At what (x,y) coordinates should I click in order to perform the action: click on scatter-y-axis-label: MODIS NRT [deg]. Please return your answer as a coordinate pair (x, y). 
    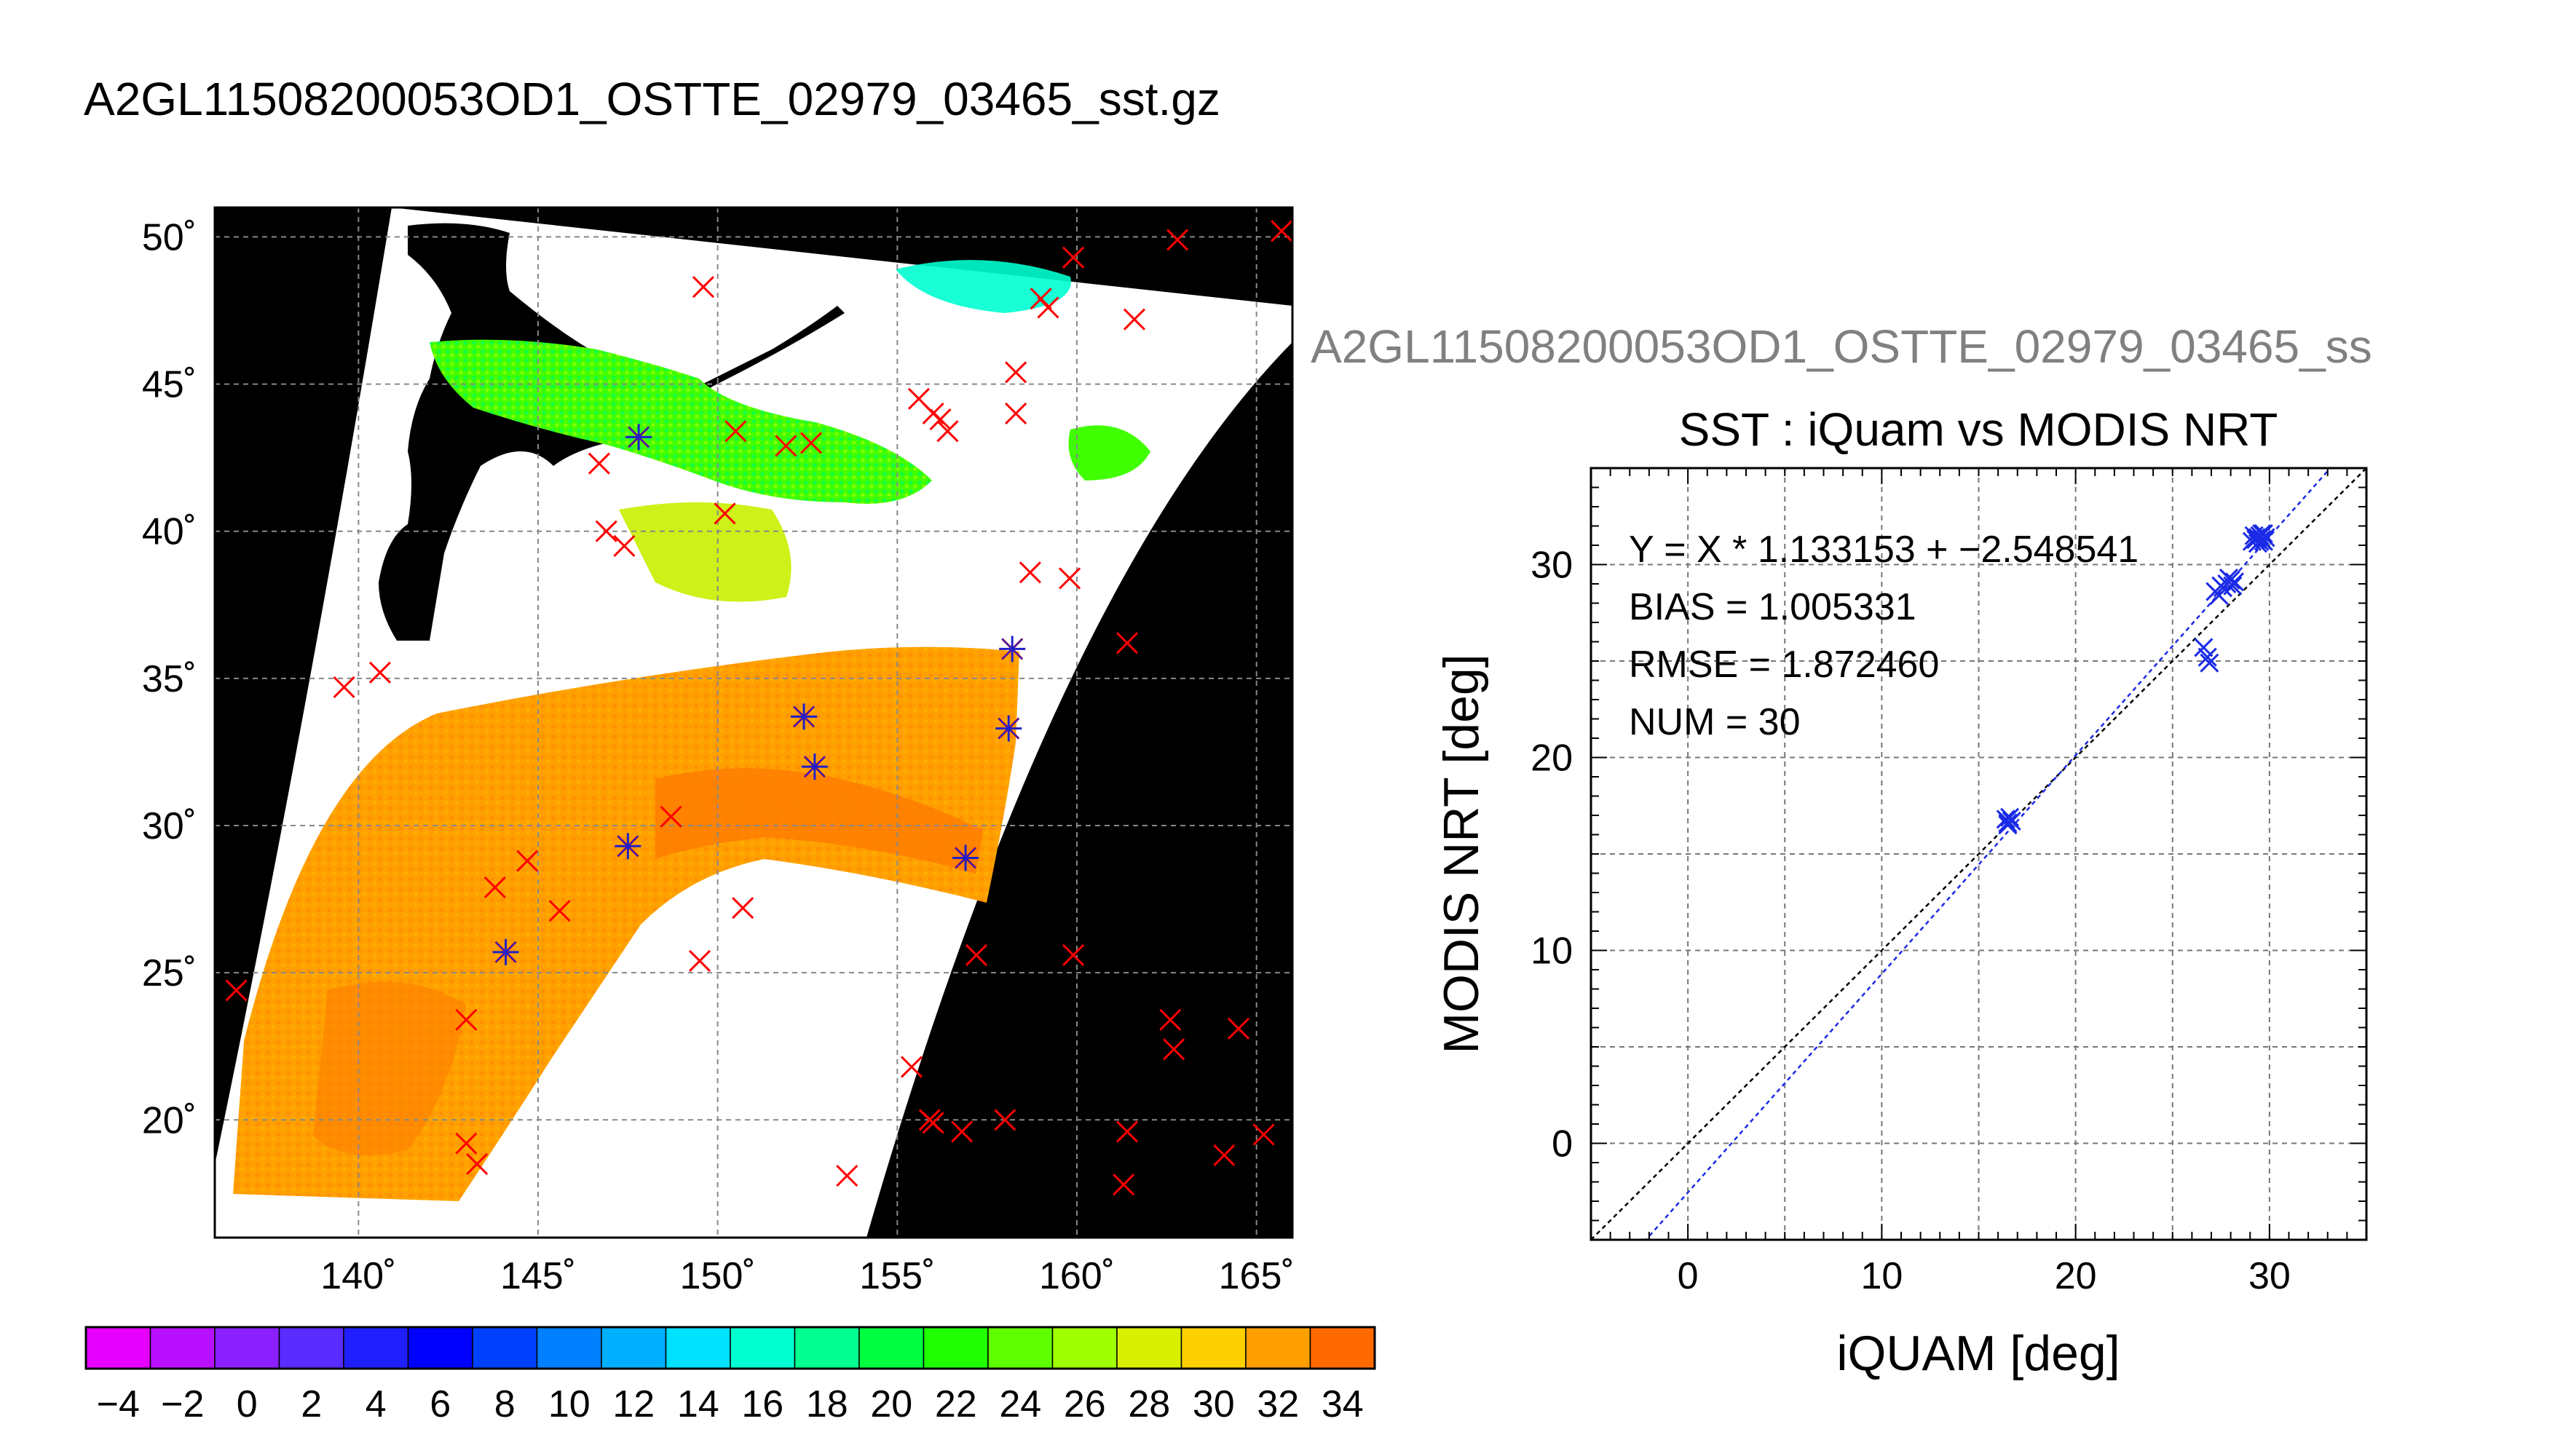
    Looking at the image, I should click on (1461, 853).